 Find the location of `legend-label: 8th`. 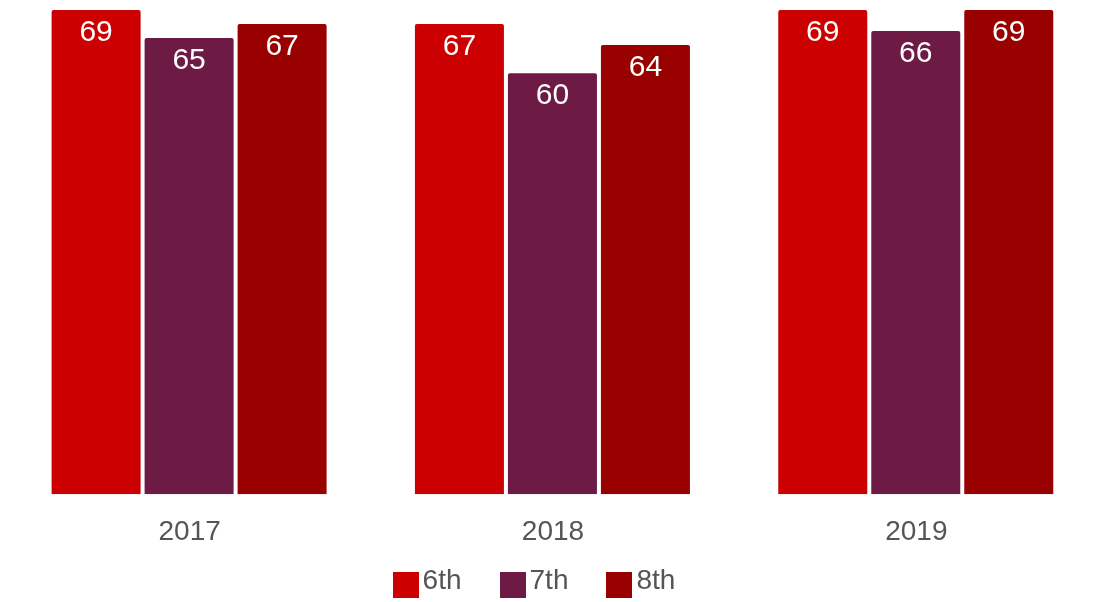

legend-label: 8th is located at coordinates (656, 580).